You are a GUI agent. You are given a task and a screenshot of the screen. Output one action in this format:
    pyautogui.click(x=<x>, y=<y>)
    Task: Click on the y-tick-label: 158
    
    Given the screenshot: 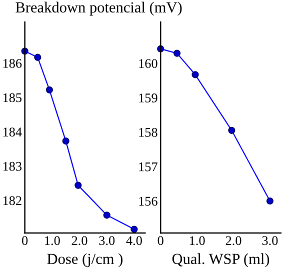 What is the action you would take?
    pyautogui.click(x=148, y=132)
    